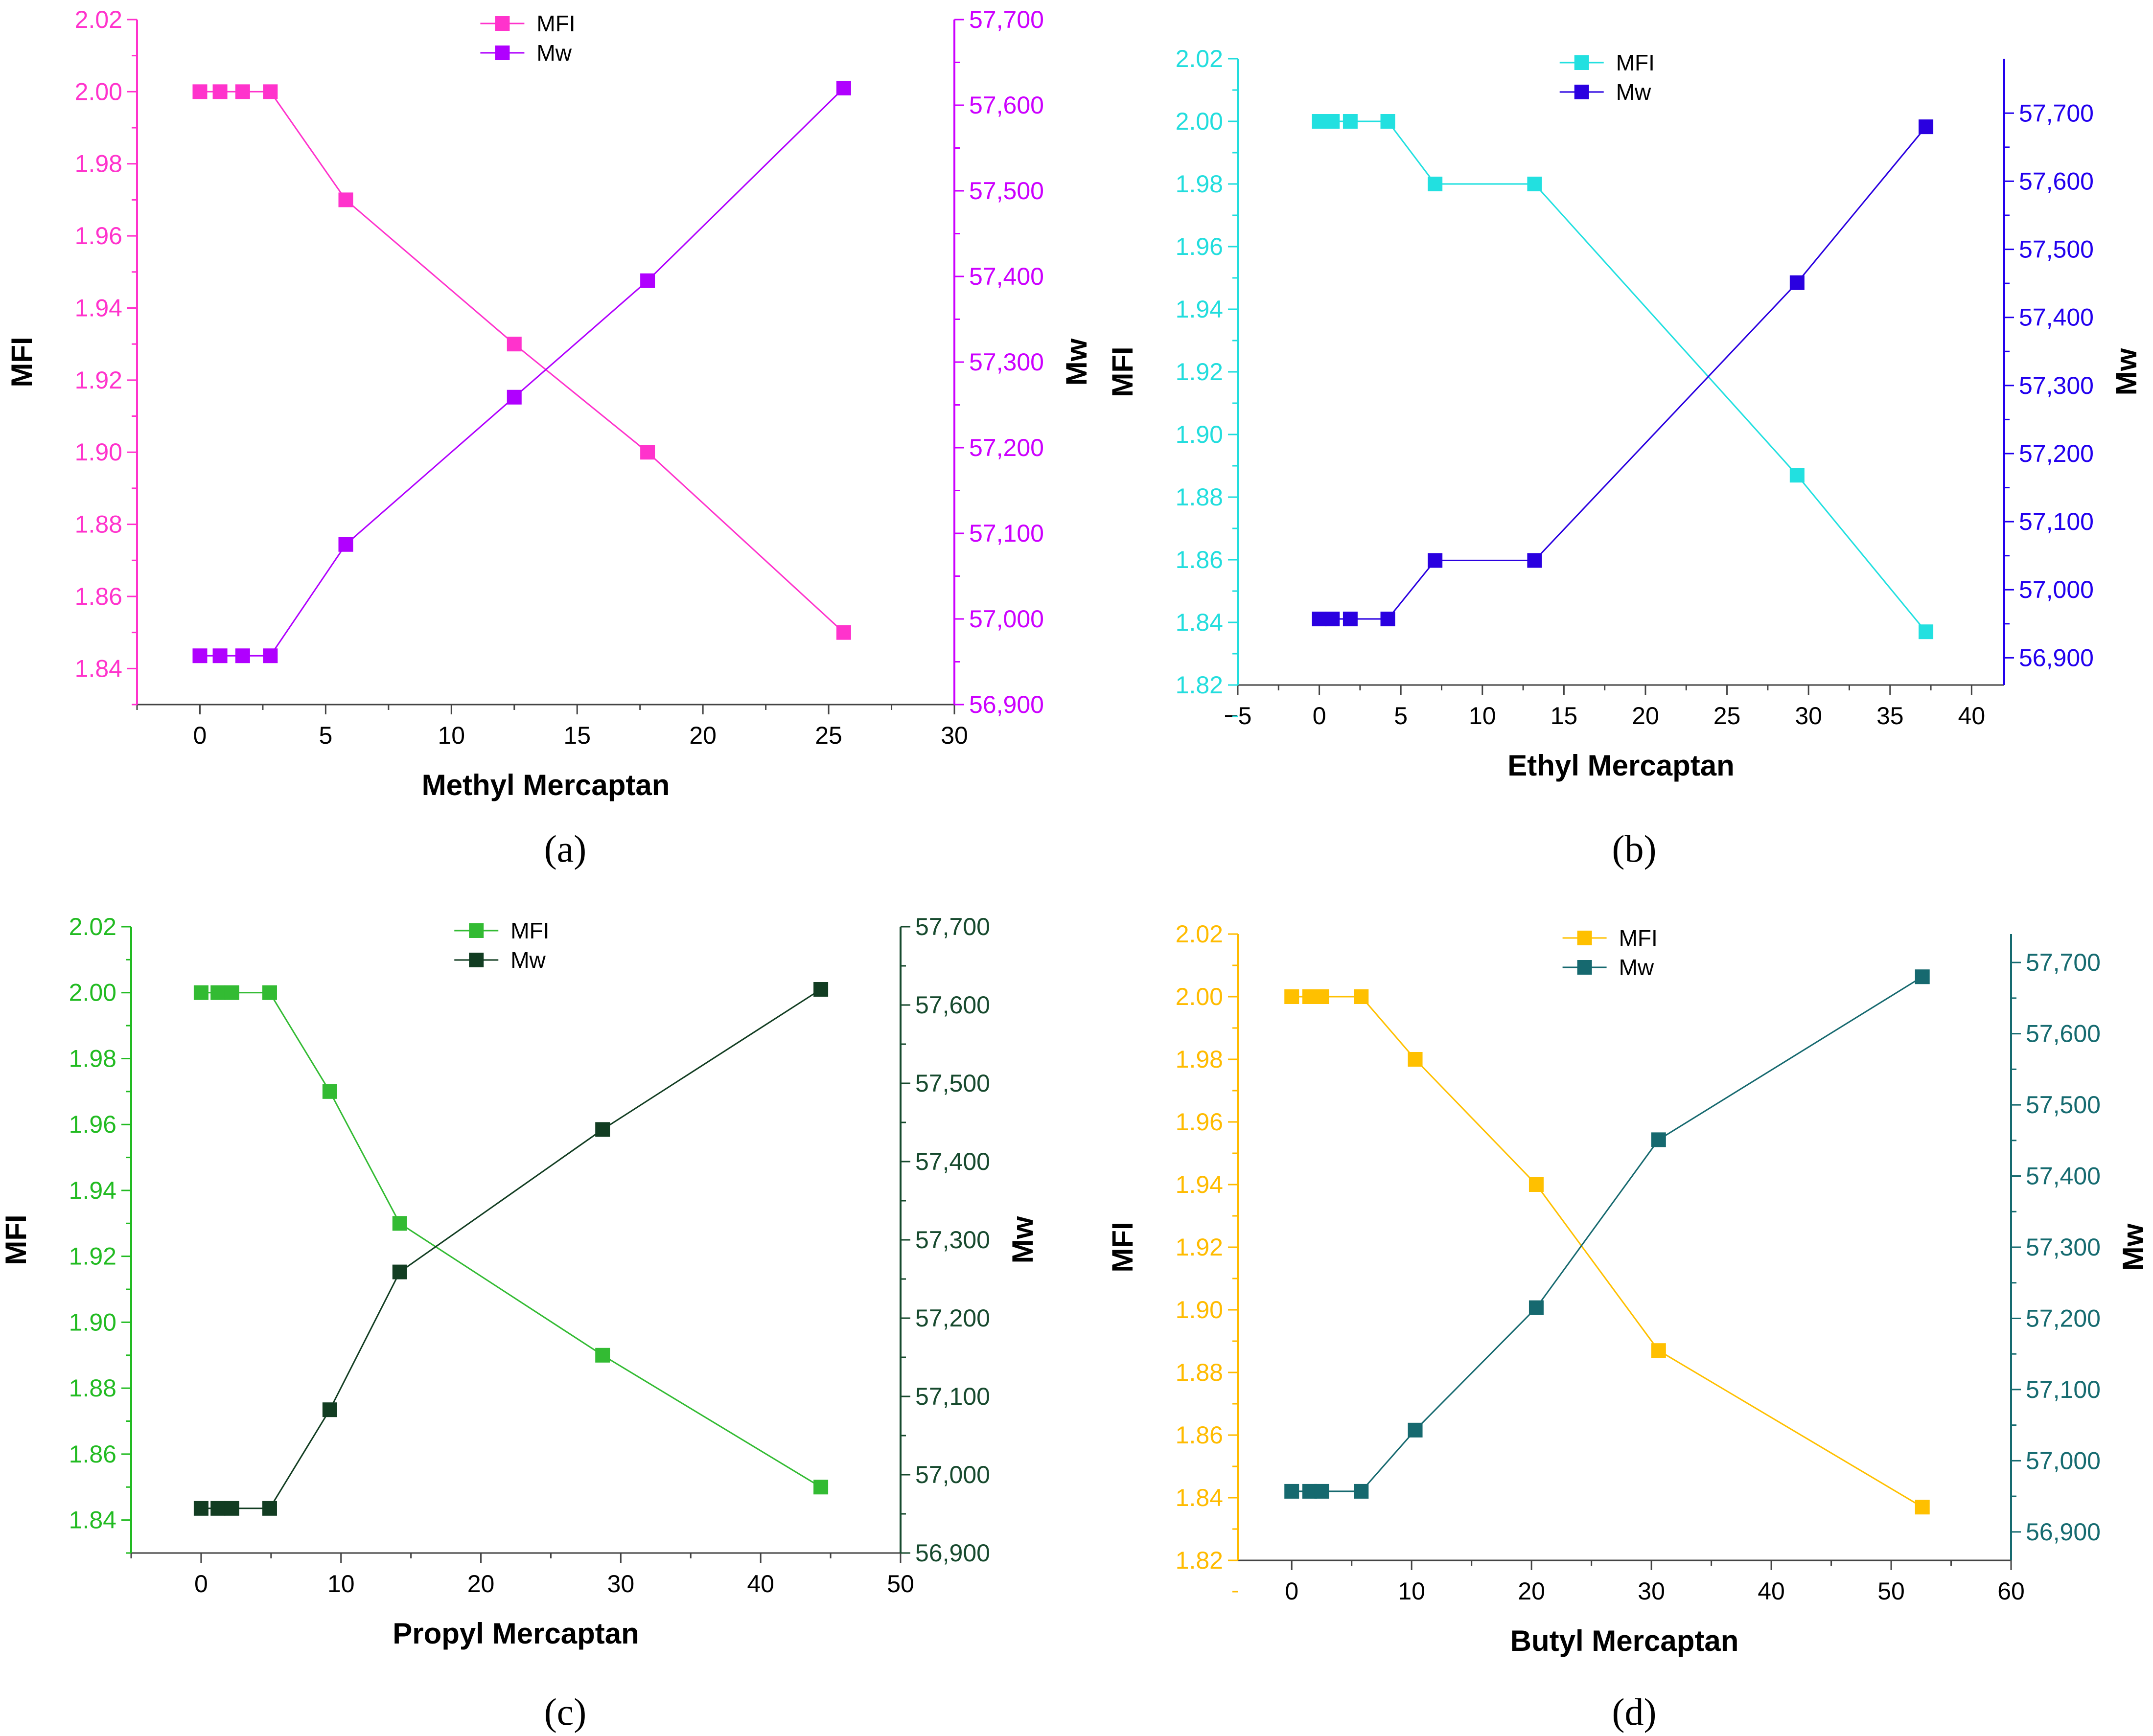  I want to click on caption-d: (d), so click(1634, 1712).